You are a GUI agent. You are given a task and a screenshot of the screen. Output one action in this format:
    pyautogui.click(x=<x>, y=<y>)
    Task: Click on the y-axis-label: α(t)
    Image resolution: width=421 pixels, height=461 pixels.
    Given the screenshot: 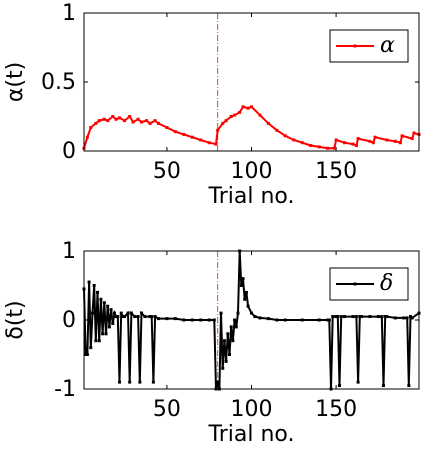 What is the action you would take?
    pyautogui.click(x=15, y=82)
    